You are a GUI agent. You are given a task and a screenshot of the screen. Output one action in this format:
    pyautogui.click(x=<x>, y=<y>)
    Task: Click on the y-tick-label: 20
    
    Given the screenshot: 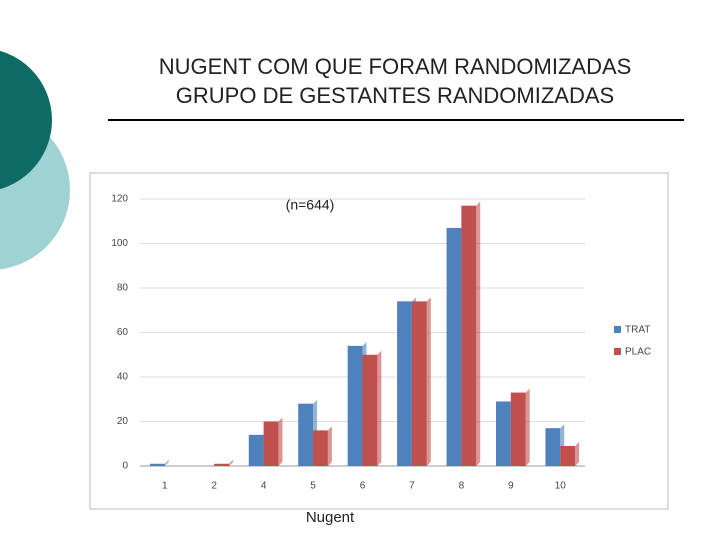 What is the action you would take?
    pyautogui.click(x=123, y=421)
    